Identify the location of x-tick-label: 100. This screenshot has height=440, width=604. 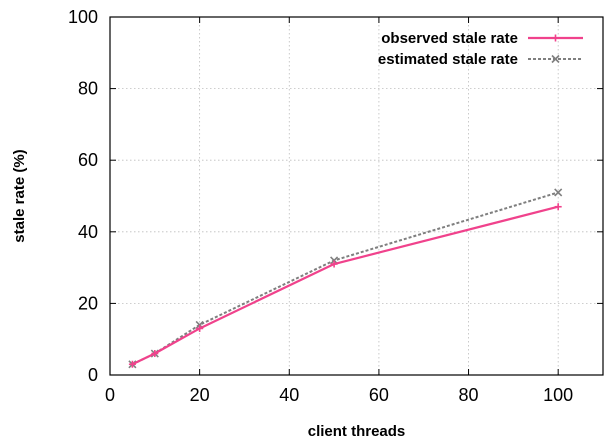
(558, 395).